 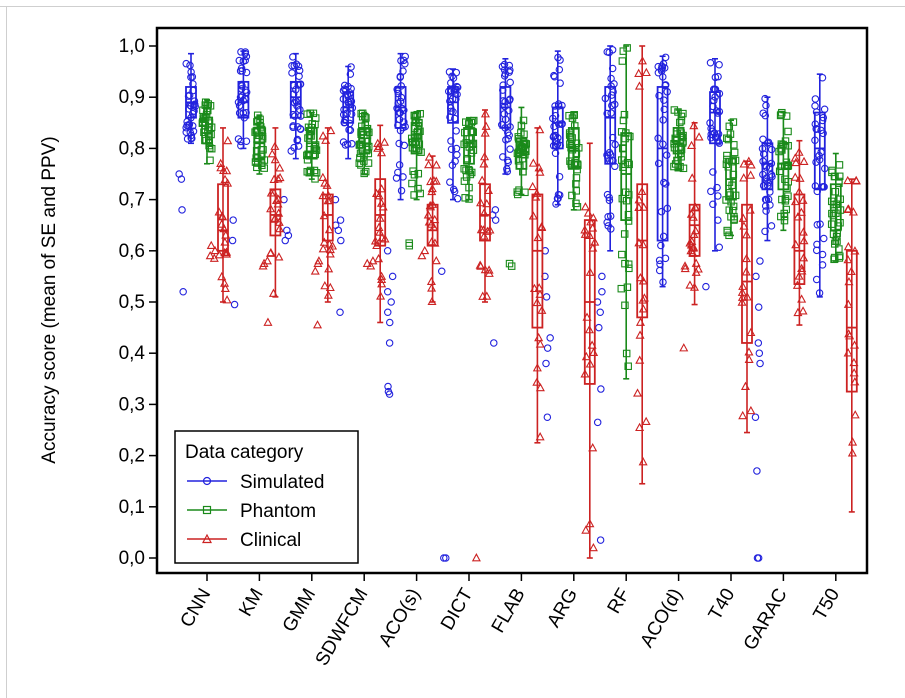 I want to click on figure-frame-left, so click(x=6, y=352).